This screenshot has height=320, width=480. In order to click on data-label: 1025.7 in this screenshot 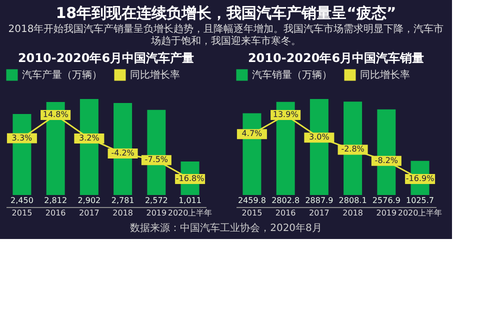, I will do `click(420, 200)`.